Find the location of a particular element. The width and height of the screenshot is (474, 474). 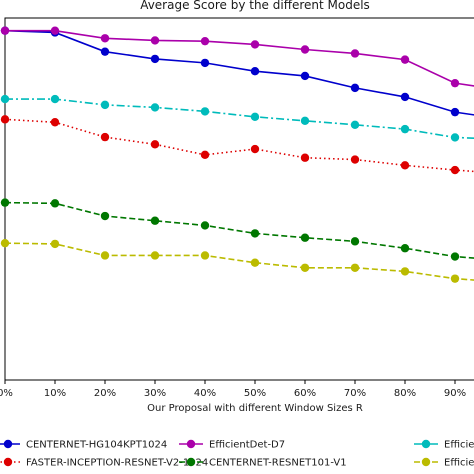

x-tick-label: 30% is located at coordinates (155, 393).